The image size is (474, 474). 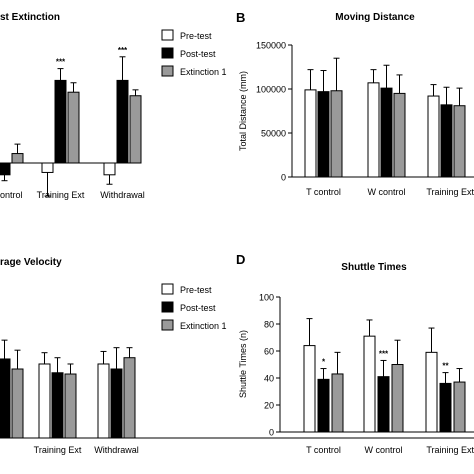 I want to click on y-tick-label: 50000, so click(x=273, y=134).